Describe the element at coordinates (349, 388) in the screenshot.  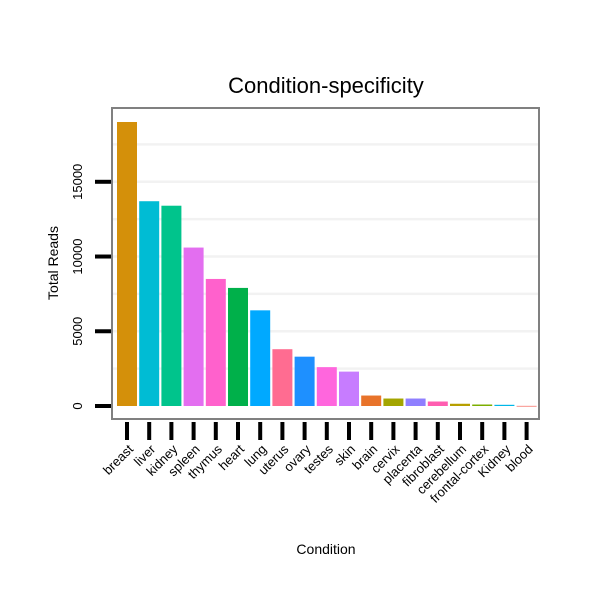
I see `bar-skin` at that location.